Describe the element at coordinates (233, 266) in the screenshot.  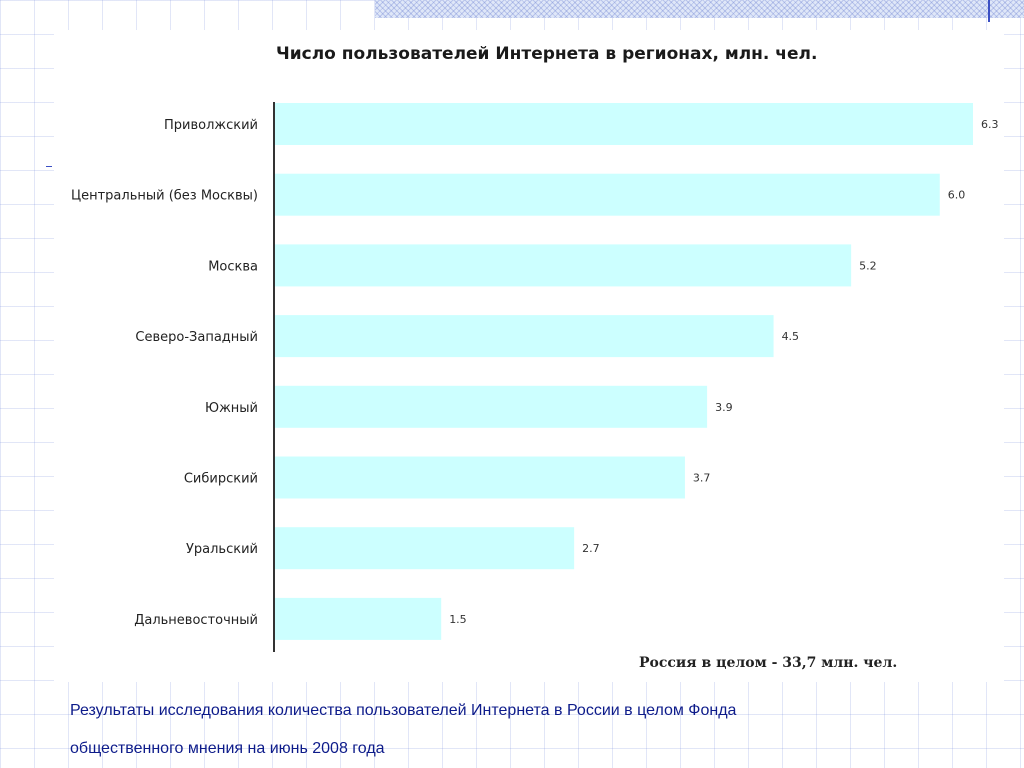
I see `category-label-2: Москва` at that location.